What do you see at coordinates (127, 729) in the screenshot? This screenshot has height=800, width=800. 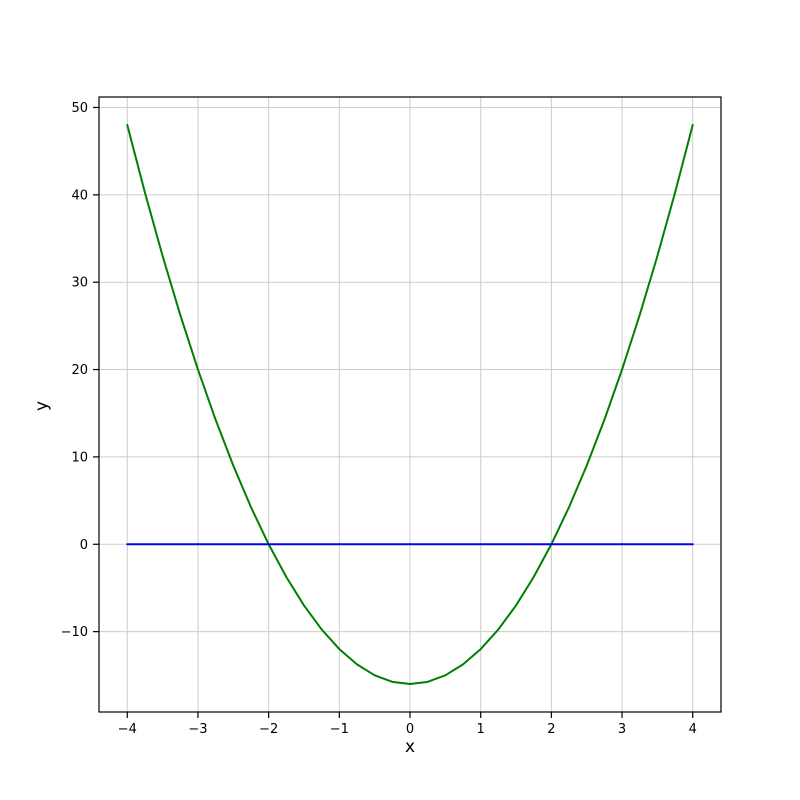 I see `x-tick-label: −4` at bounding box center [127, 729].